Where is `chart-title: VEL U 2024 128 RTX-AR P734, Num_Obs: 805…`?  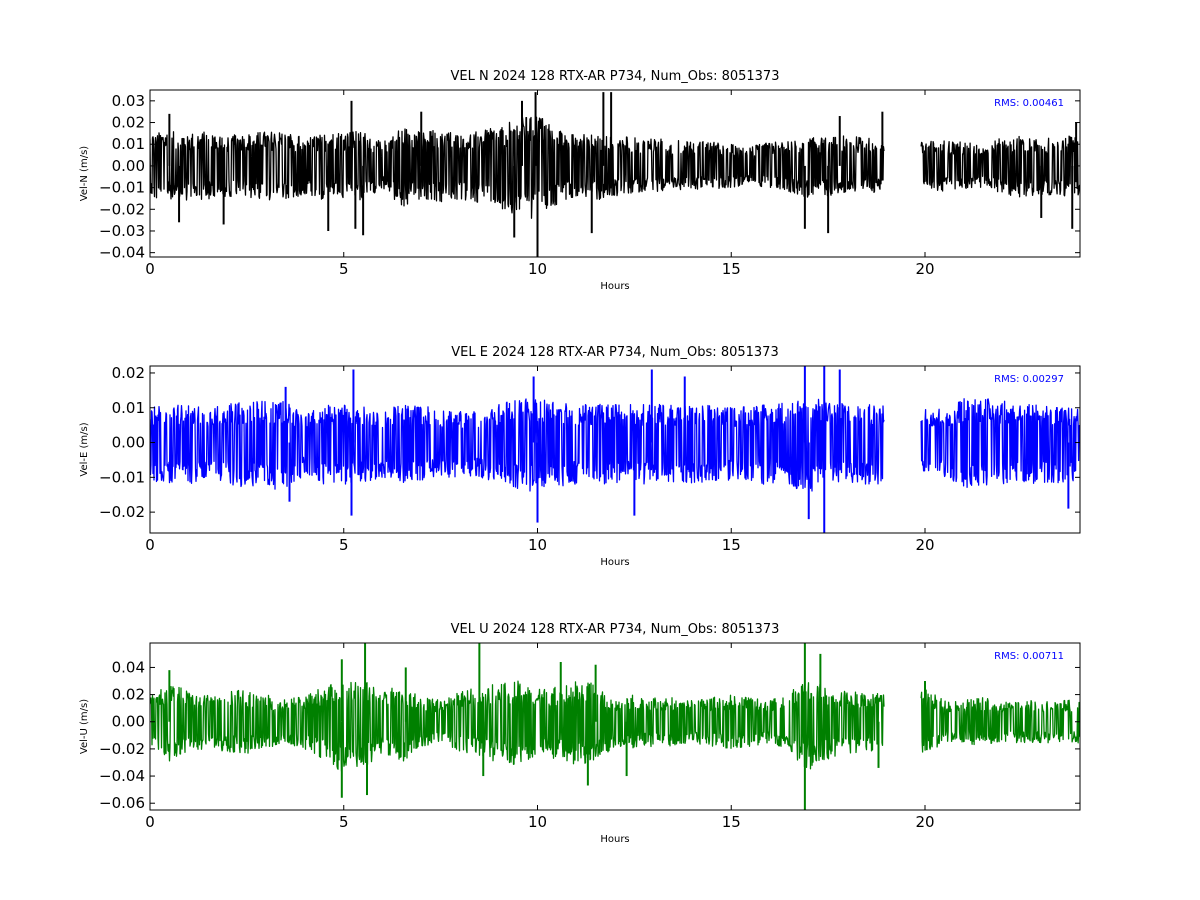
chart-title: VEL U 2024 128 RTX-AR P734, Num_Obs: 805… is located at coordinates (615, 629).